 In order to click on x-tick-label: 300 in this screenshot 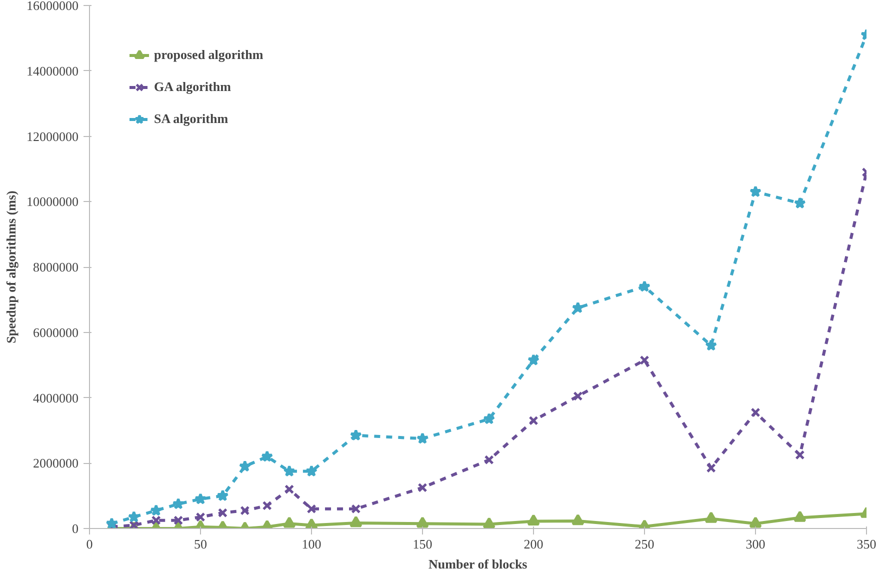, I will do `click(756, 544)`.